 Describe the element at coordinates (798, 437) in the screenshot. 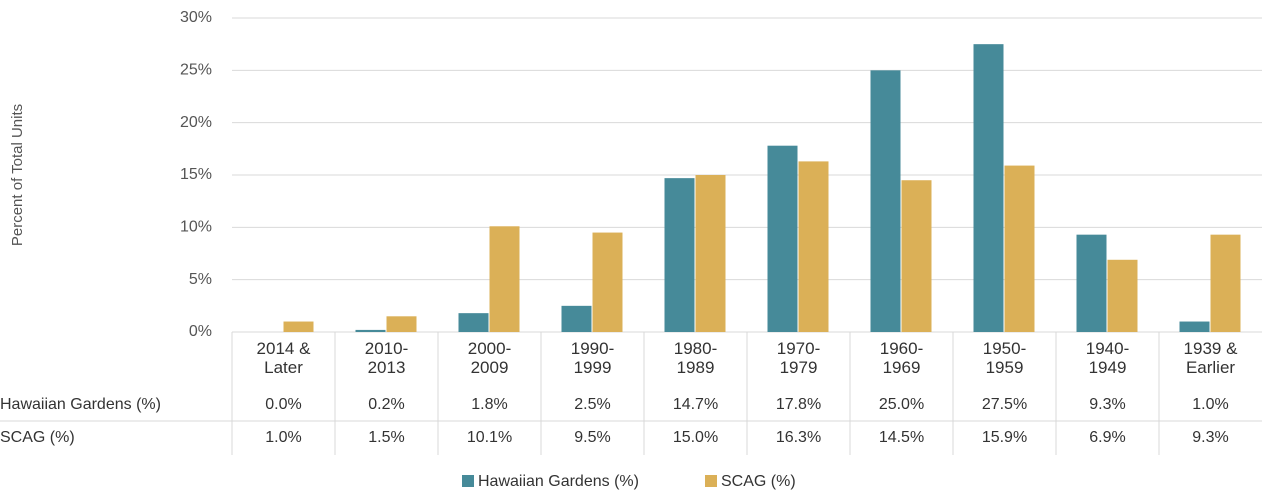

I see `table-cell: 16.3%` at that location.